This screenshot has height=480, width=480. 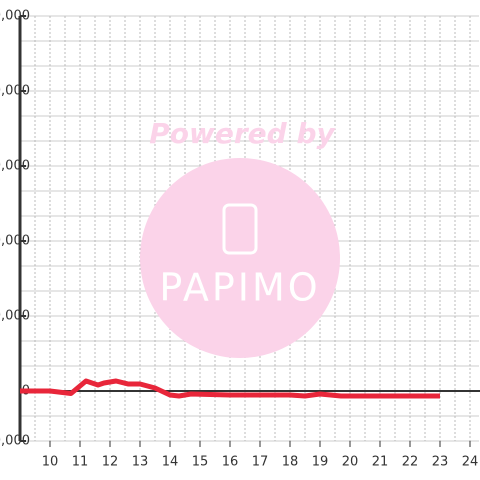 I want to click on y-tick-label: 150,000, so click(x=15, y=16).